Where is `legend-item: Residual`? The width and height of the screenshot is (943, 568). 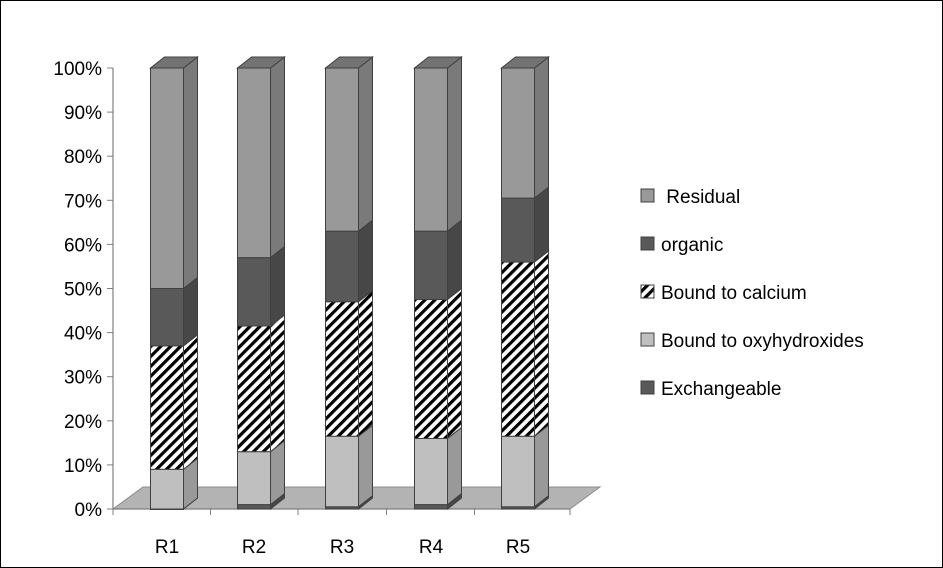
legend-item: Residual is located at coordinates (690, 197).